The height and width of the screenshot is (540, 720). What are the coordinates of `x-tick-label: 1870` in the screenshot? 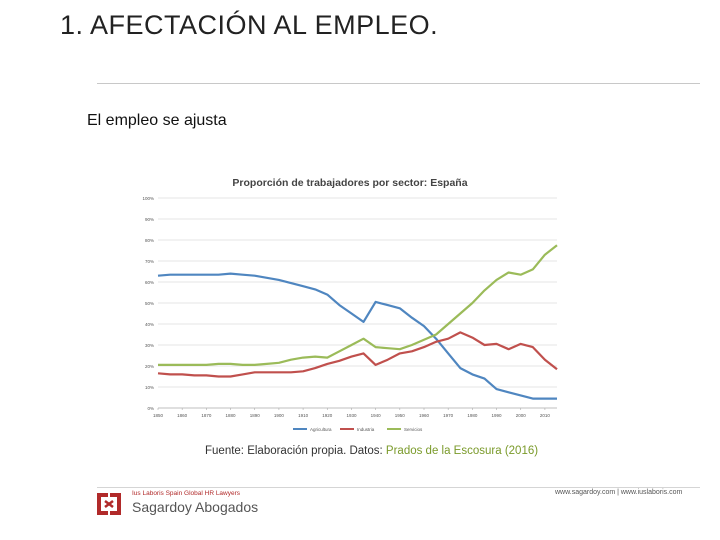 It's located at (206, 415).